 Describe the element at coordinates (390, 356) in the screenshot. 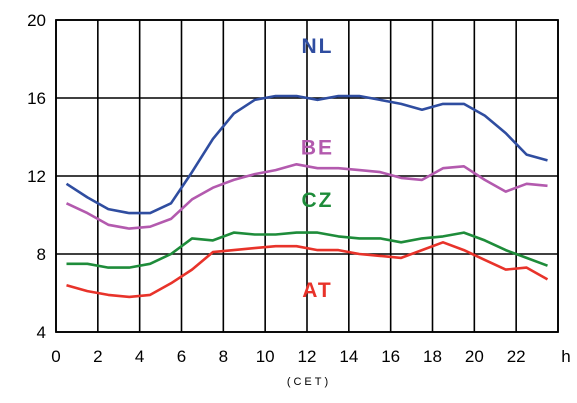

I see `x-tick-label: 16` at that location.